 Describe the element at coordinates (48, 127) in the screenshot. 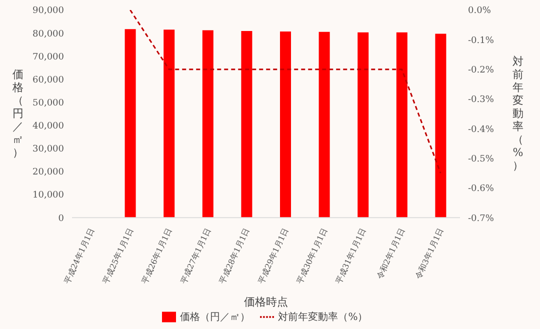

I see `y-tick-label: 40,000` at that location.